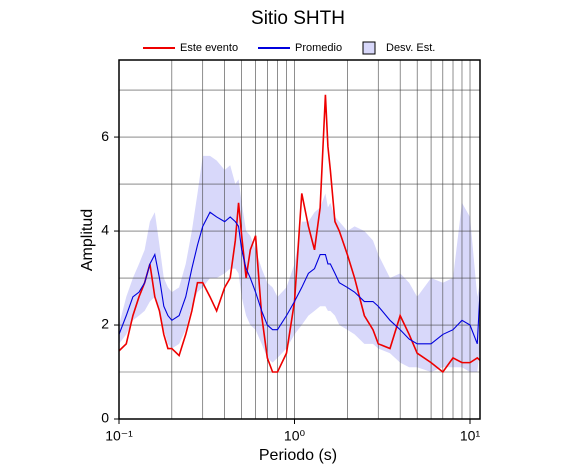 This screenshot has height=475, width=586. I want to click on x-tick-label: 10⁰, so click(295, 436).